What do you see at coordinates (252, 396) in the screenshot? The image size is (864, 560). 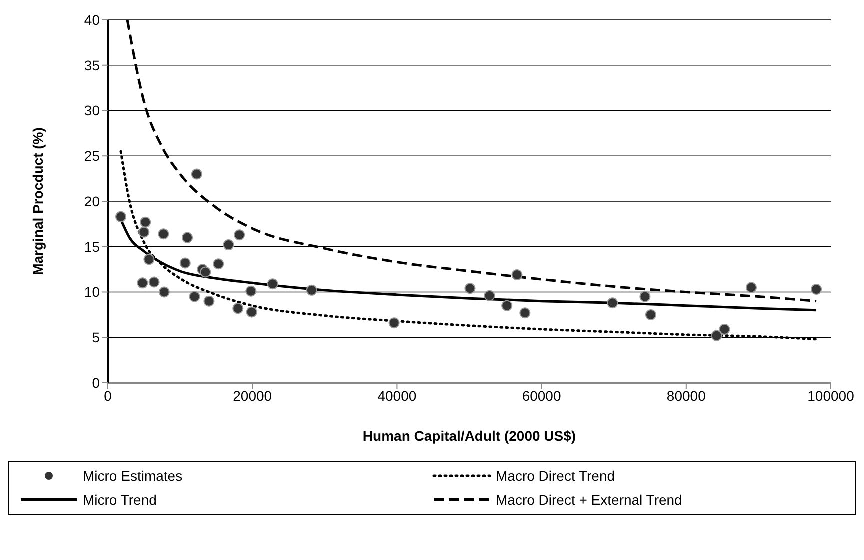 I see `x-tick-label: 20000` at bounding box center [252, 396].